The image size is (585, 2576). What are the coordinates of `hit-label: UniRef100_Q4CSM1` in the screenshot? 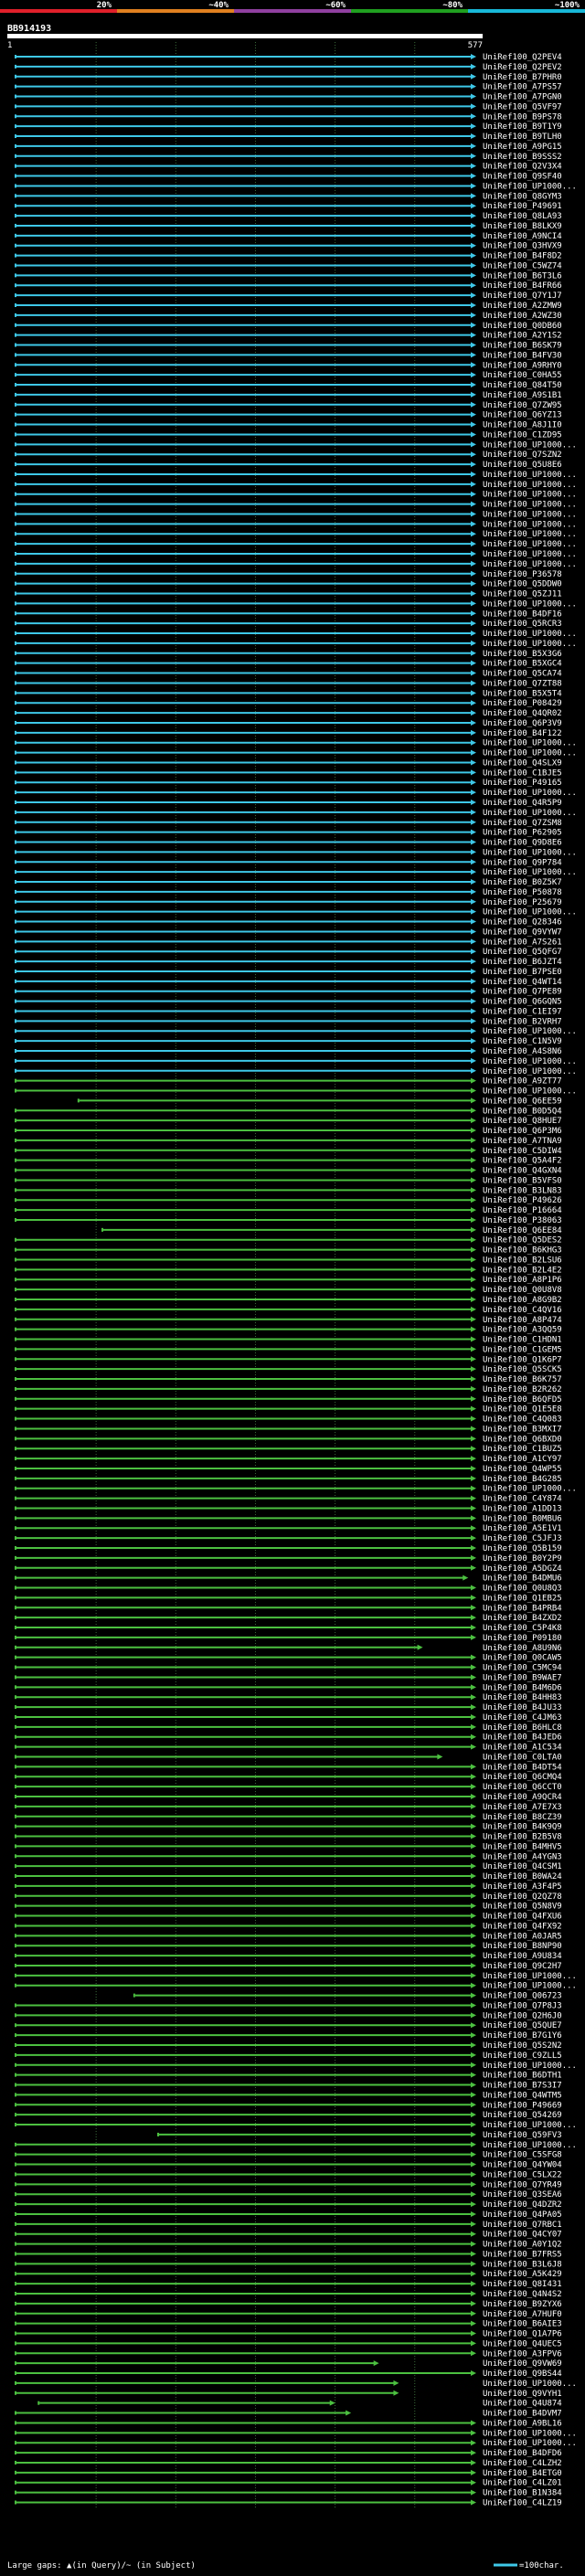 It's located at (522, 1866).